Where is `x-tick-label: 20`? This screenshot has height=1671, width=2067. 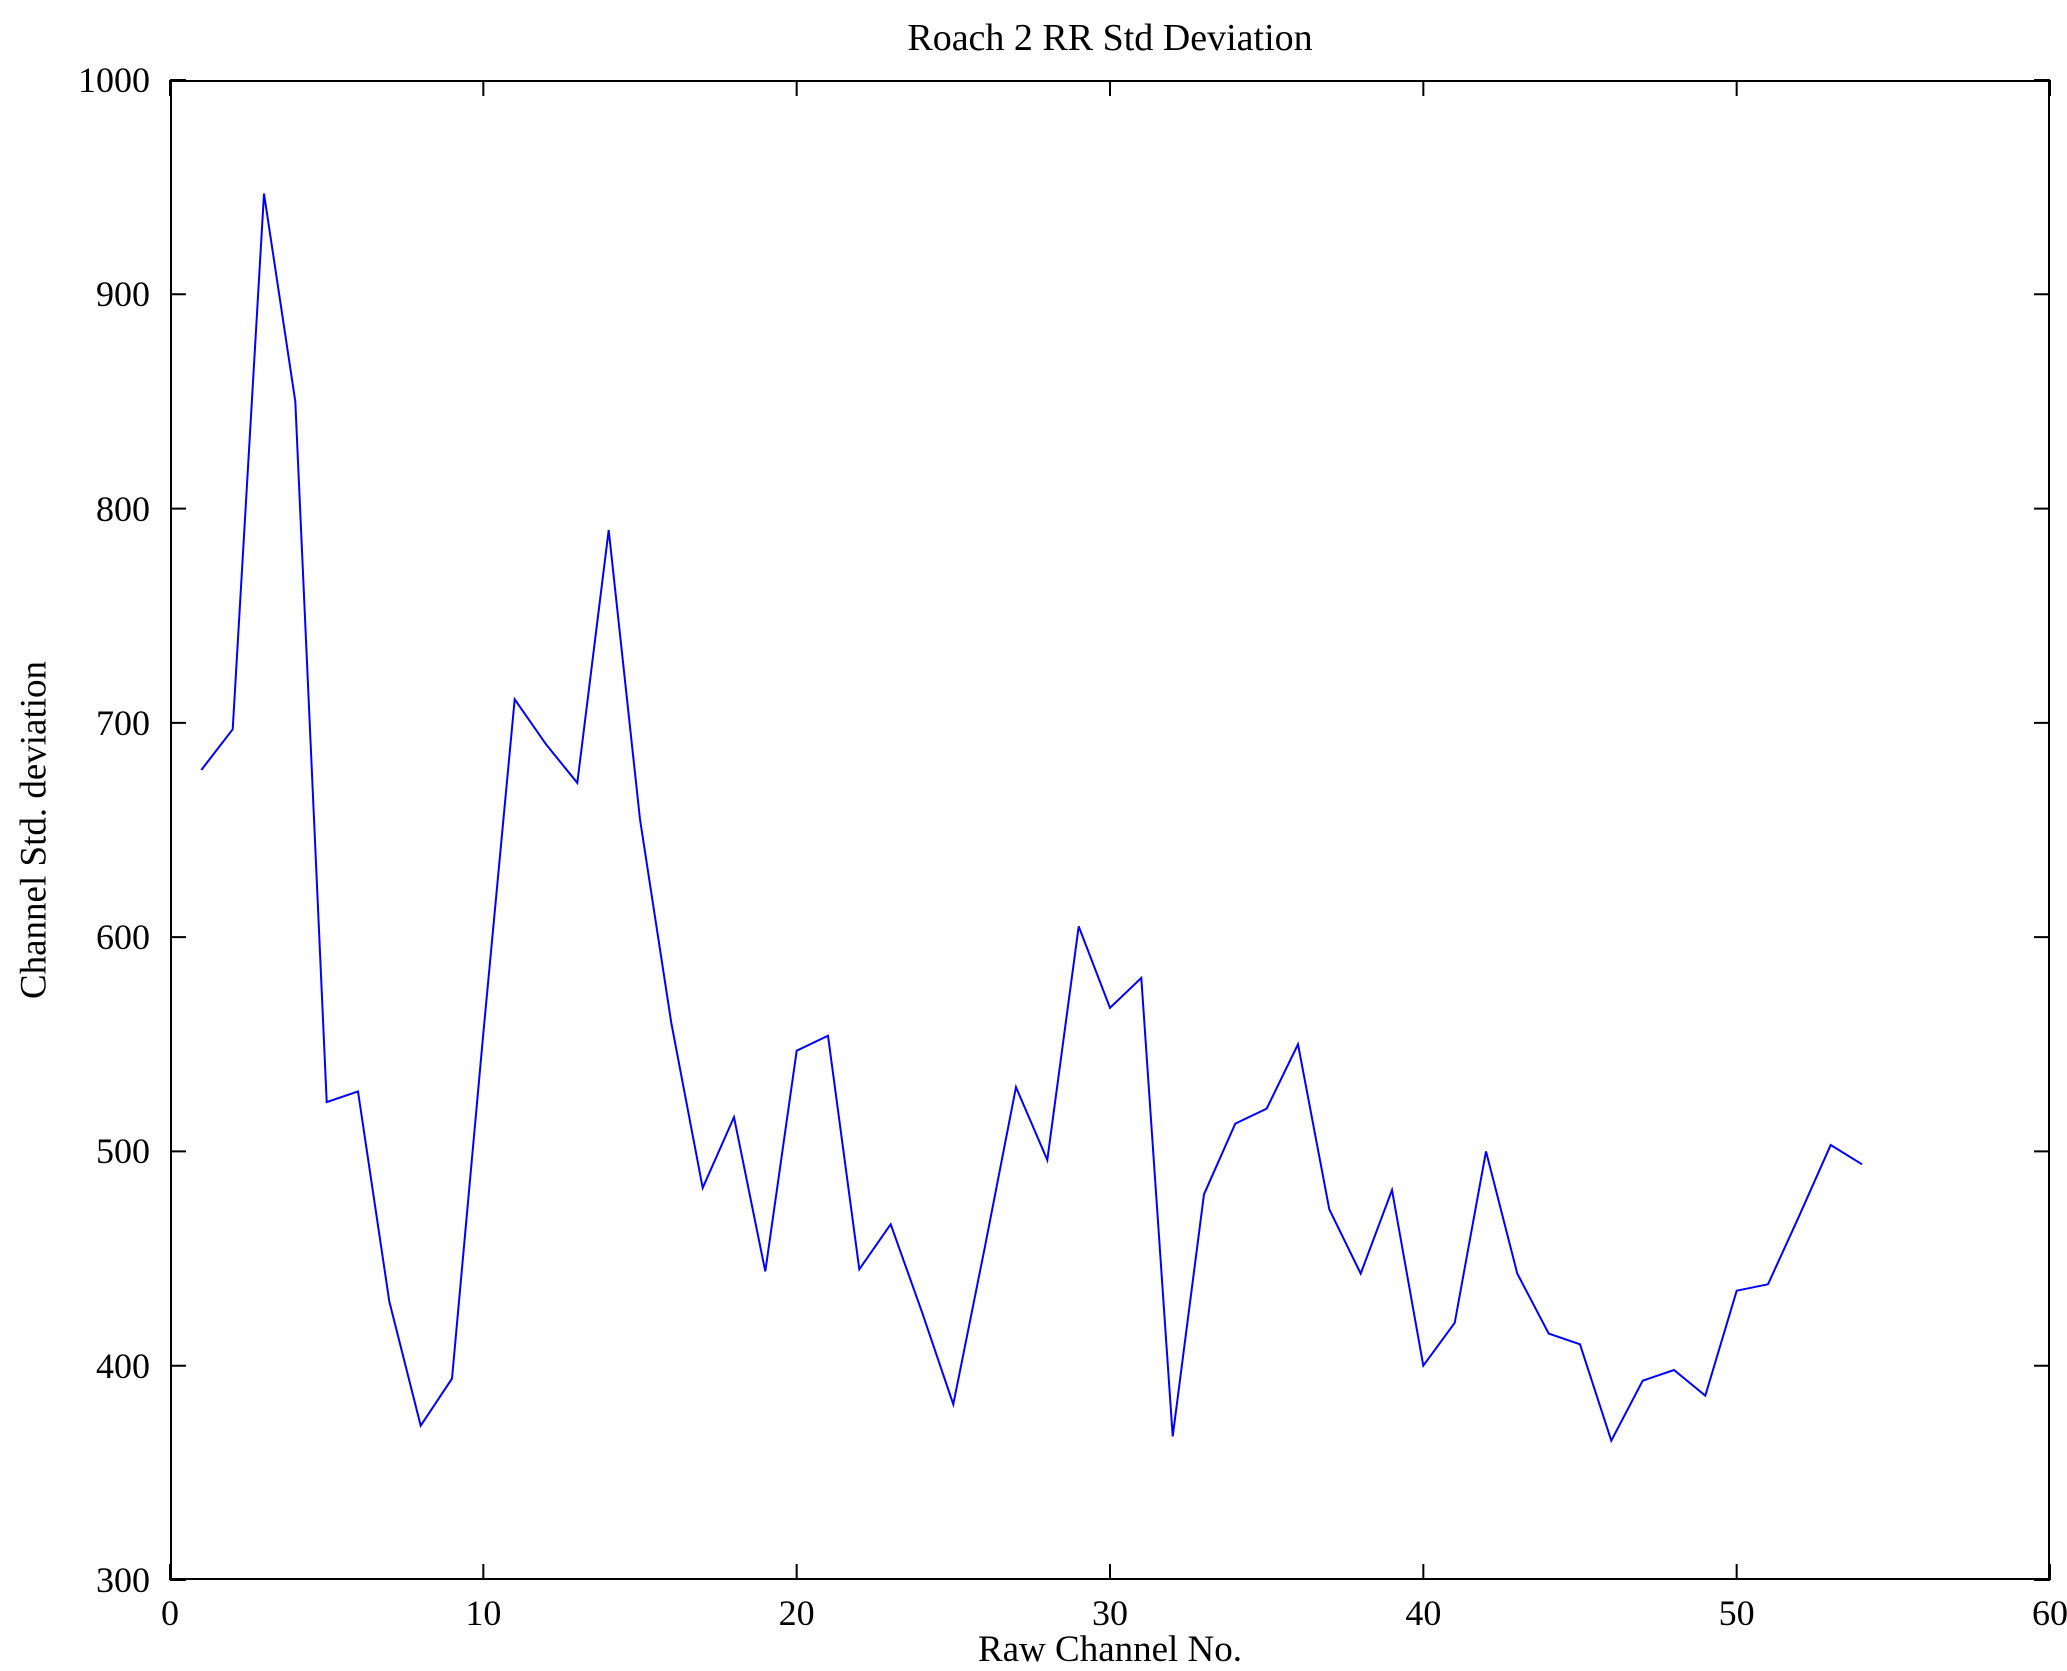
x-tick-label: 20 is located at coordinates (796, 1613).